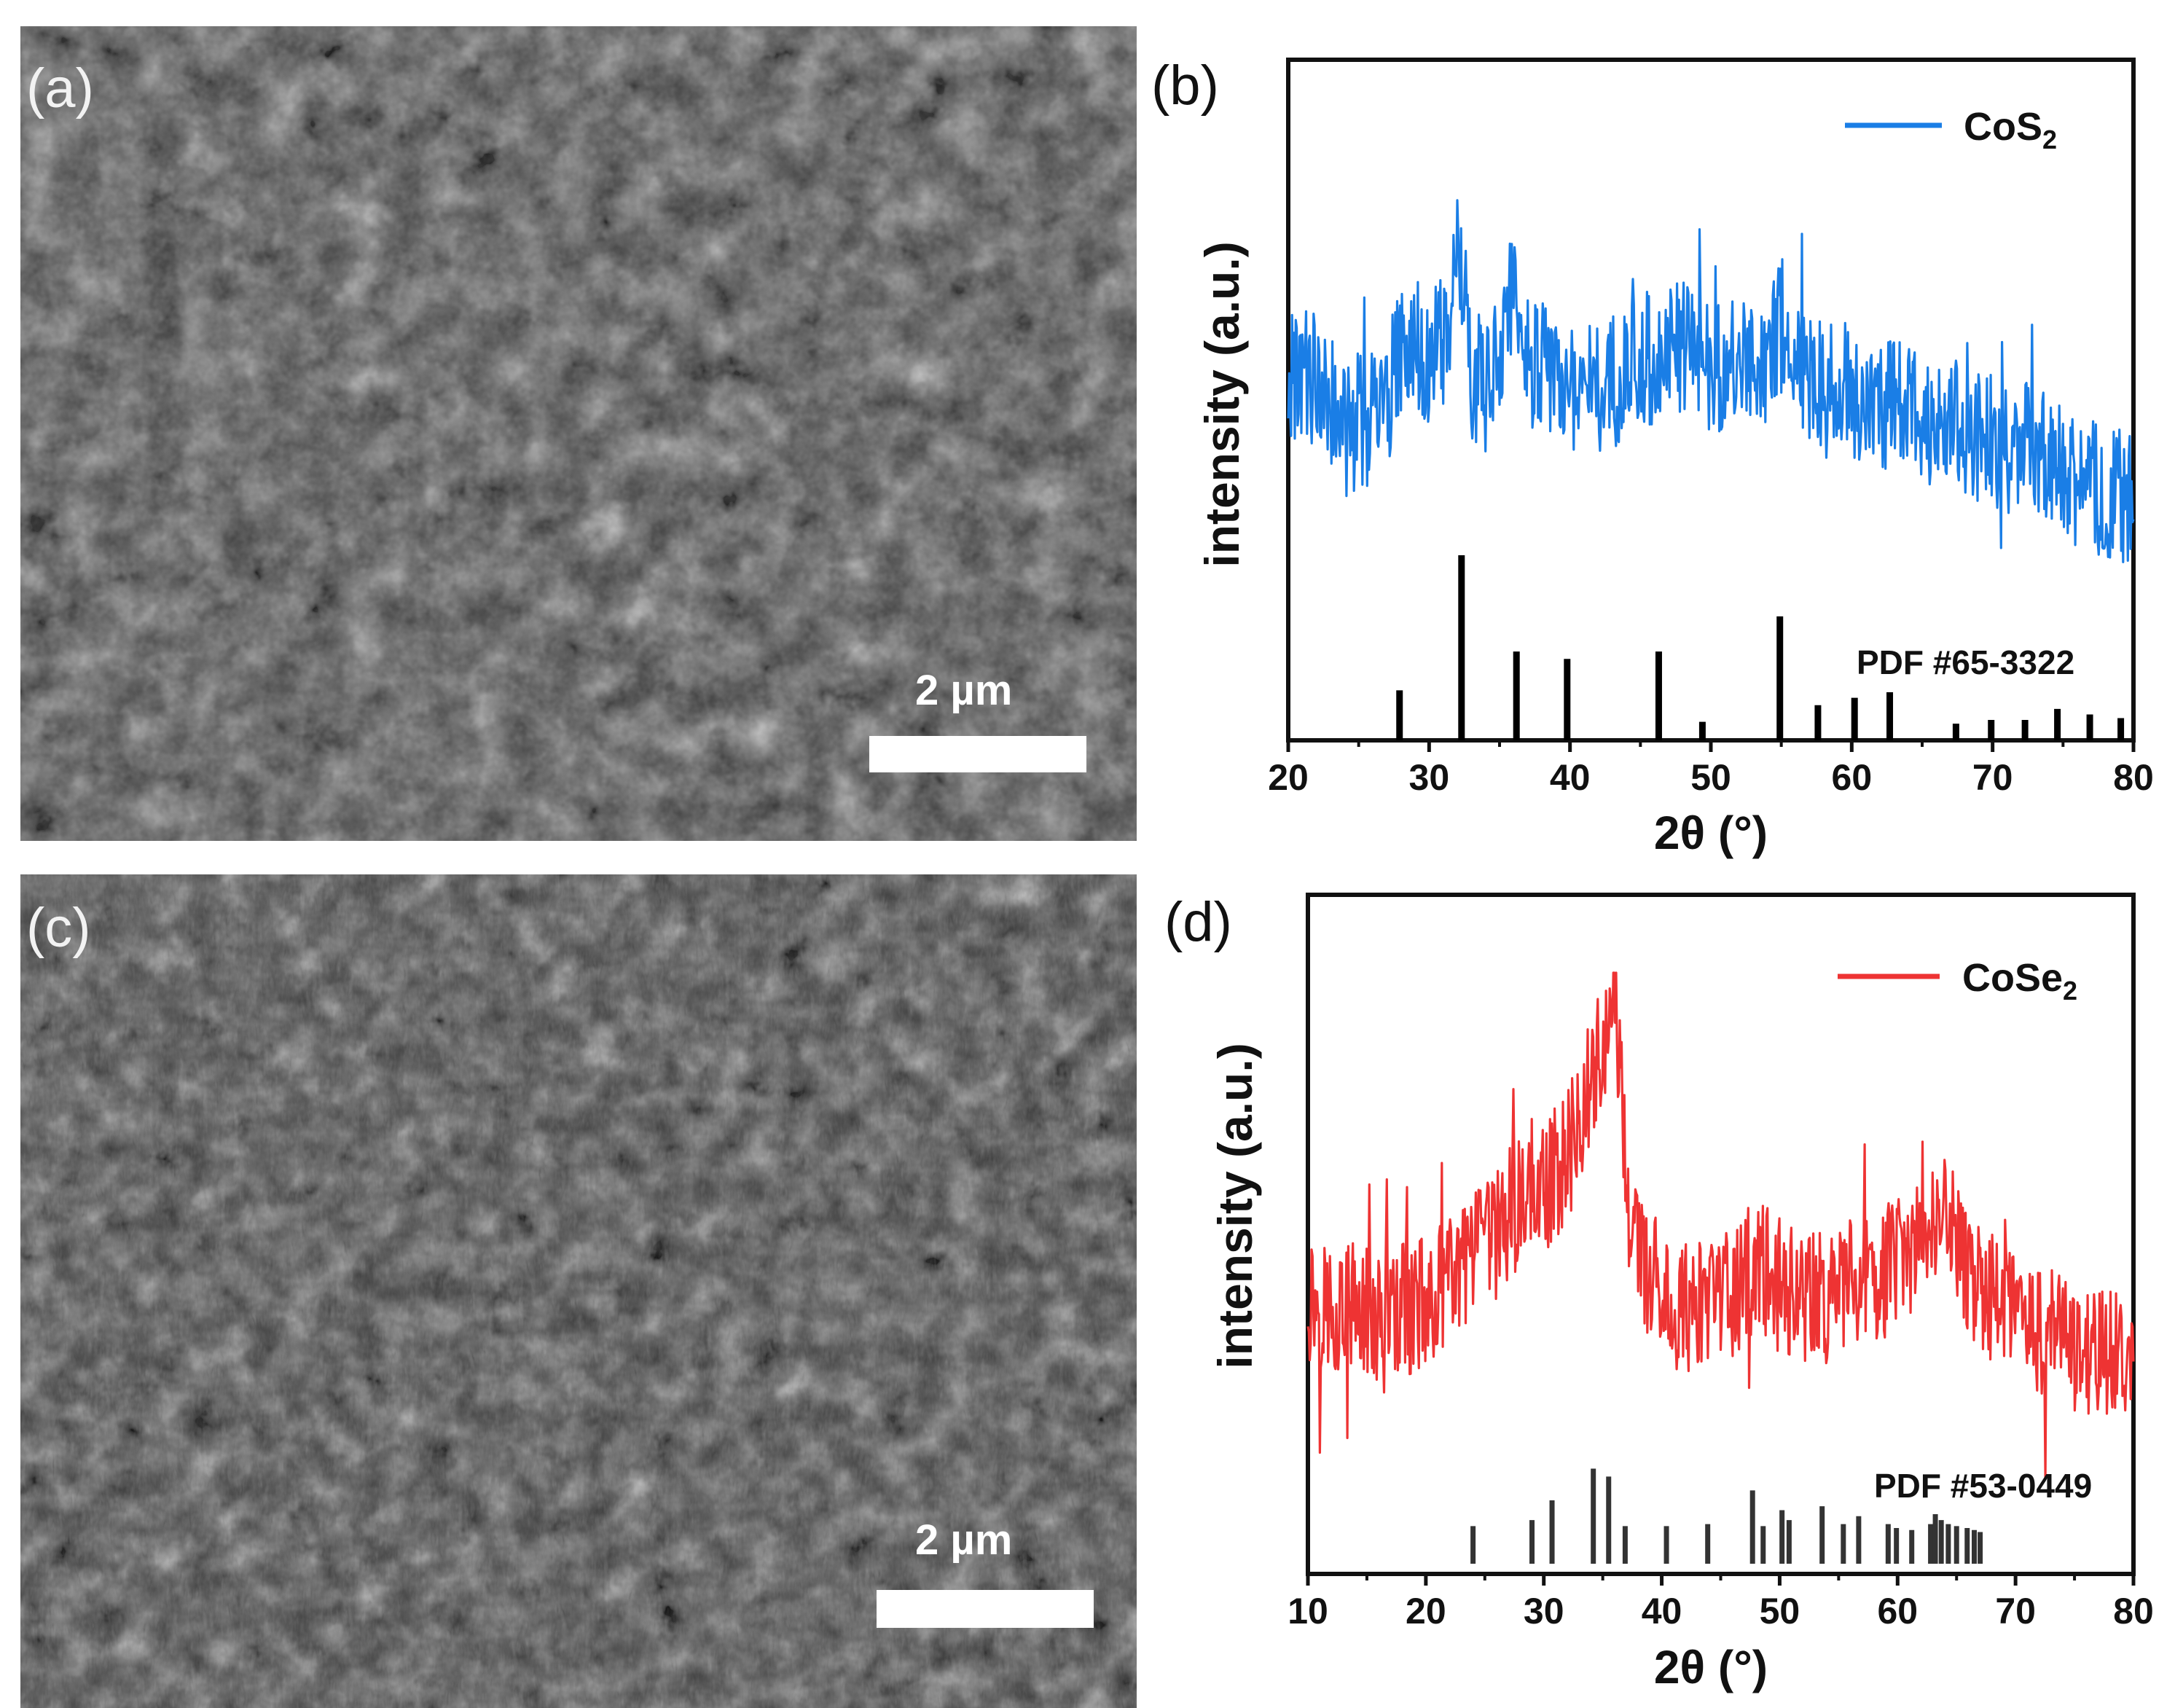 Image resolution: width=2175 pixels, height=1708 pixels. Describe the element at coordinates (1544, 1611) in the screenshot. I see `x-tick-label-d: 30` at that location.